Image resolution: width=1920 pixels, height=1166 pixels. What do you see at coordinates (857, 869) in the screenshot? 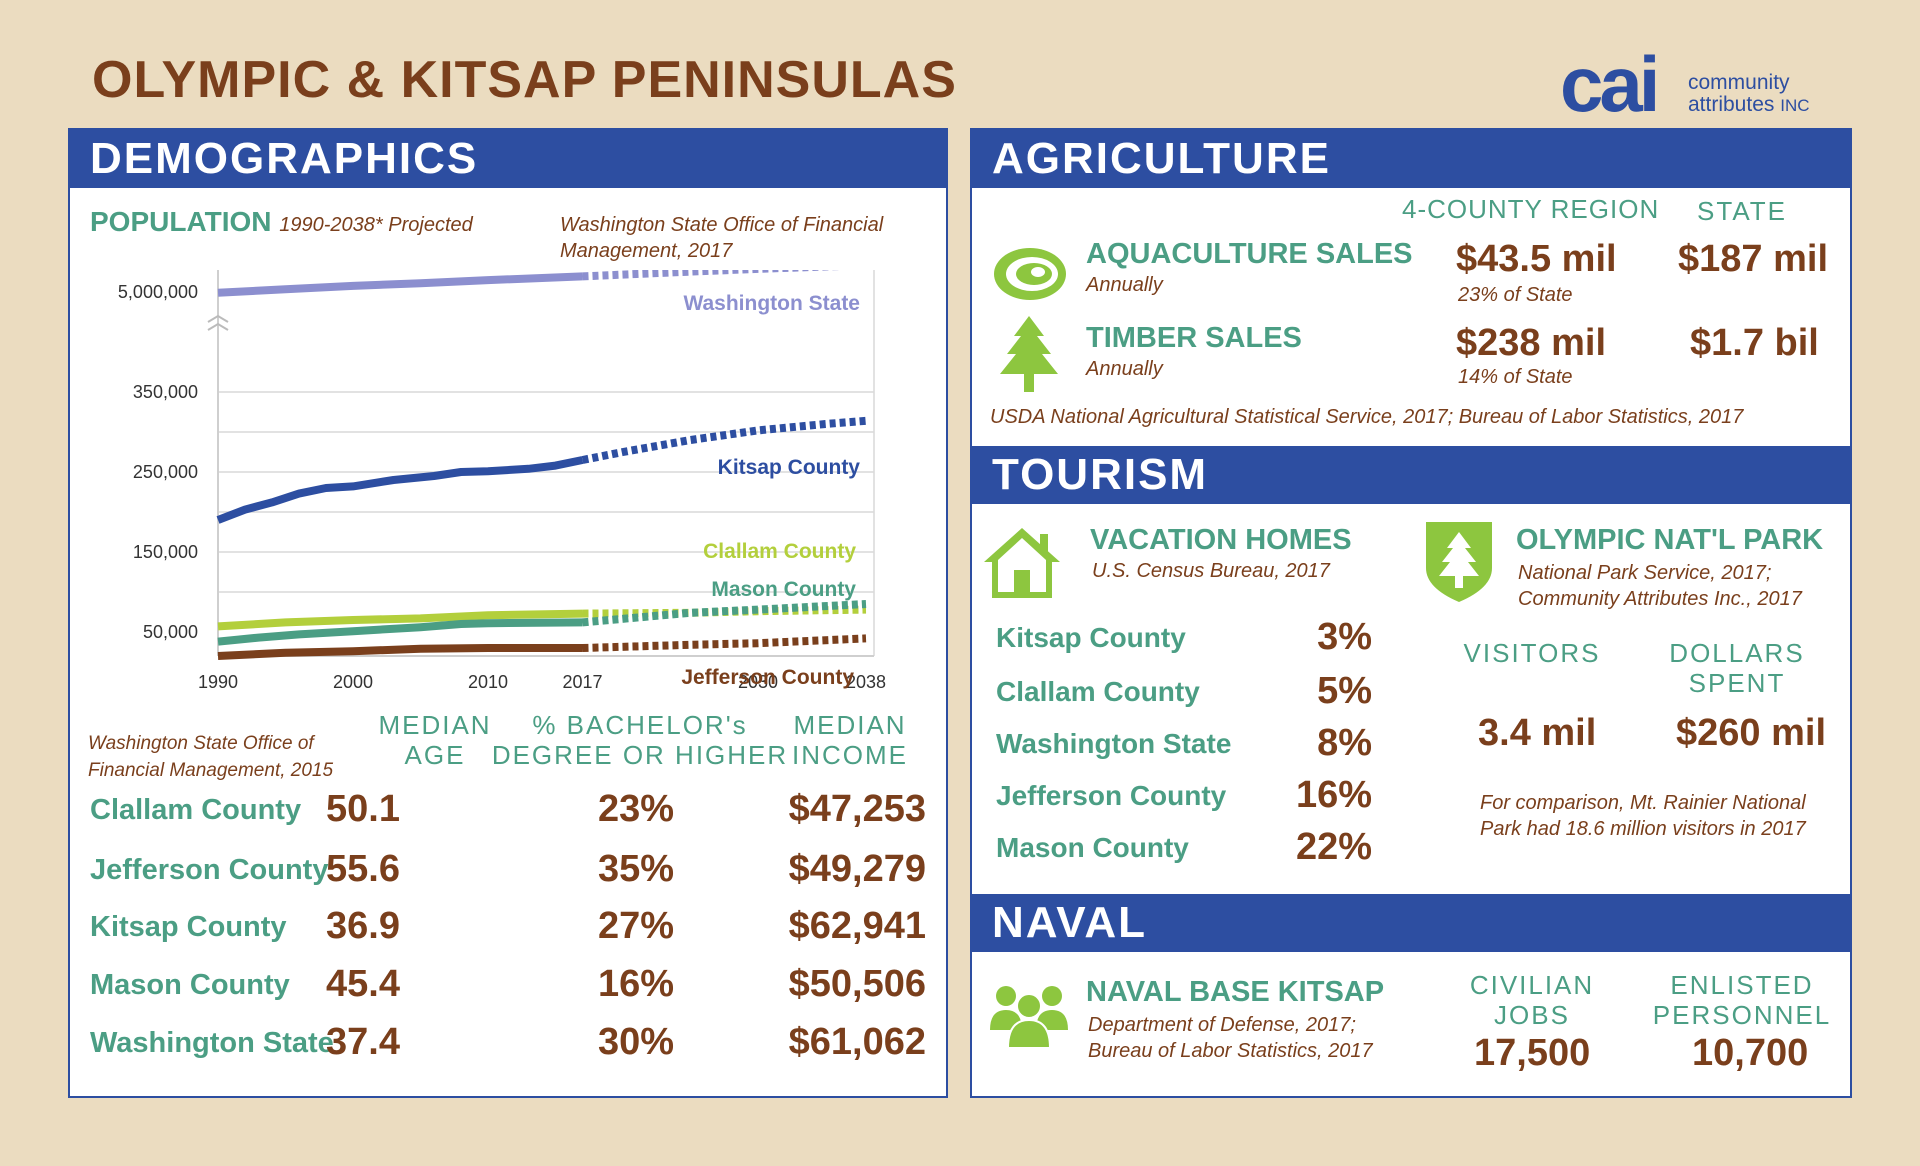
I see `row-income: $49,279` at bounding box center [857, 869].